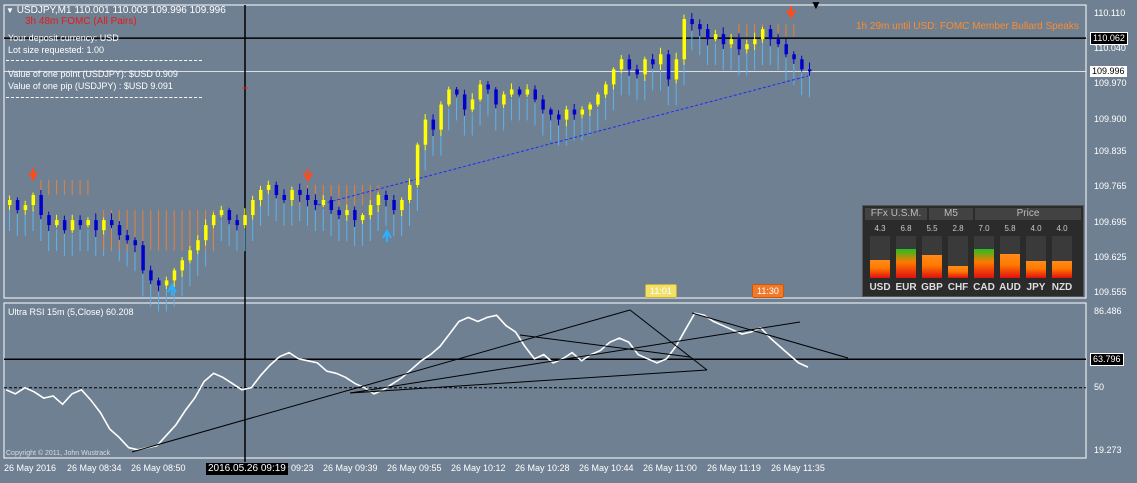 Image resolution: width=1137 pixels, height=483 pixels. Describe the element at coordinates (542, 468) in the screenshot. I see `time-tick-label: 26 May 10:28` at that location.